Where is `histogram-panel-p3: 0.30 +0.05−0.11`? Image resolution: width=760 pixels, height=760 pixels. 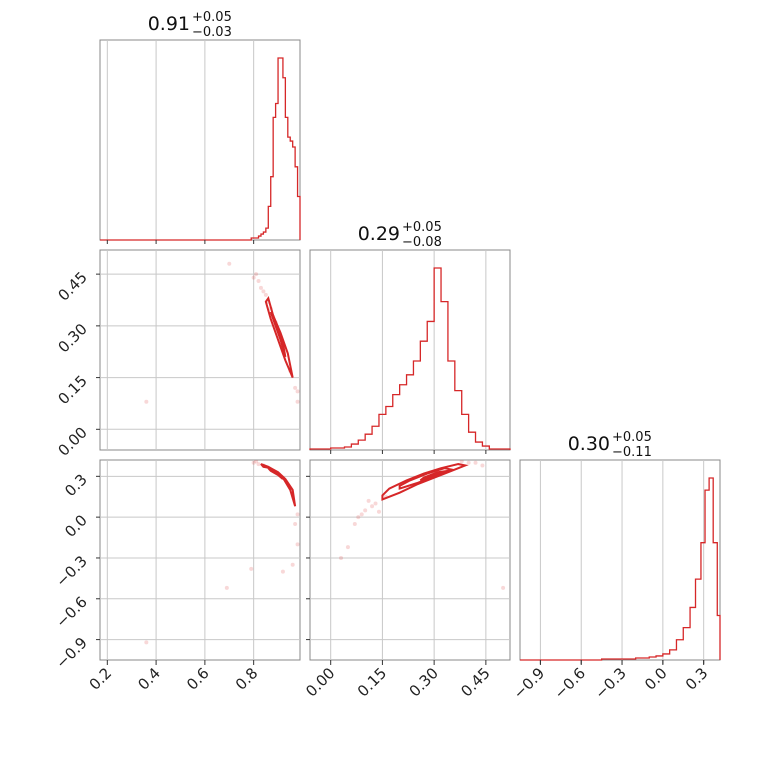 histogram-panel-p3: 0.30 +0.05−0.11 is located at coordinates (620, 547).